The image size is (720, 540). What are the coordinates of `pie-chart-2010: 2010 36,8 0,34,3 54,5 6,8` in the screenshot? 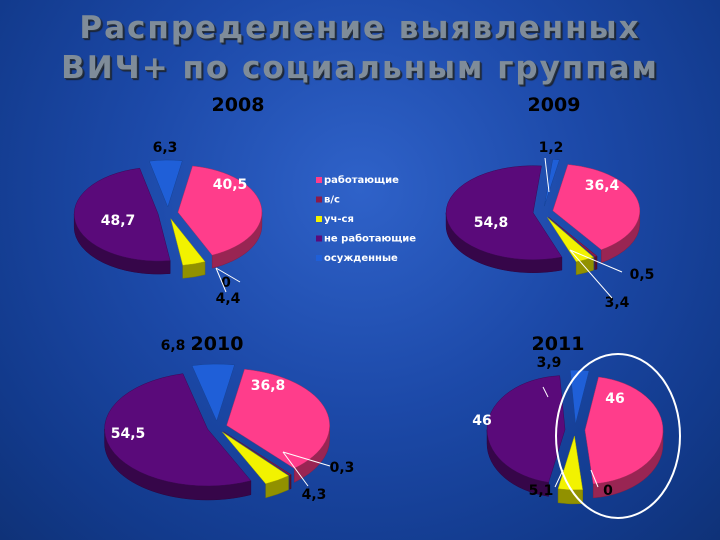 It's located at (229, 418).